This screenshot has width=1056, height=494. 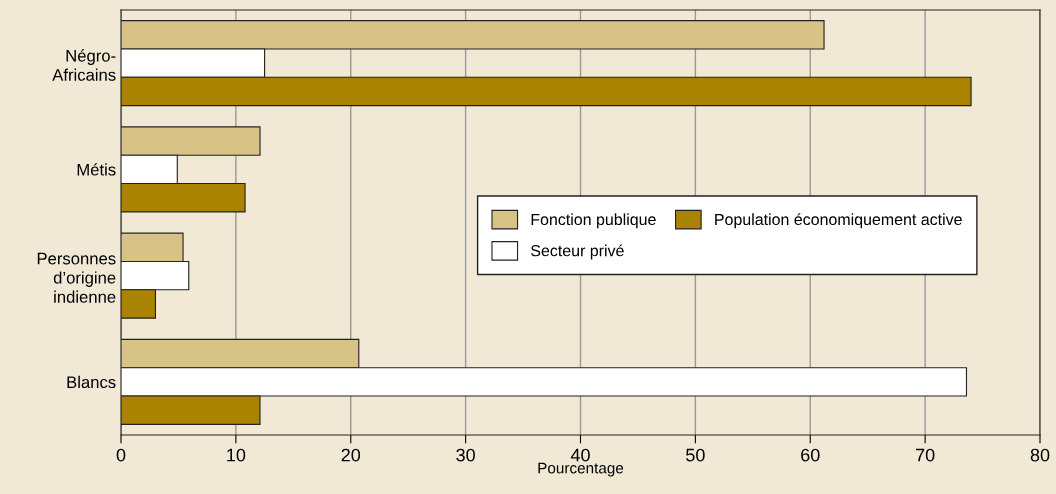 What do you see at coordinates (593, 221) in the screenshot?
I see `legend-label: Fonction publique` at bounding box center [593, 221].